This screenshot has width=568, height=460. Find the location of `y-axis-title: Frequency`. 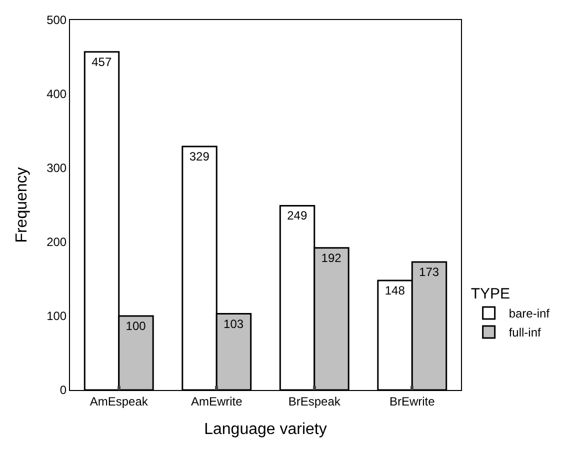

y-axis-title: Frequency is located at coordinates (21, 205).